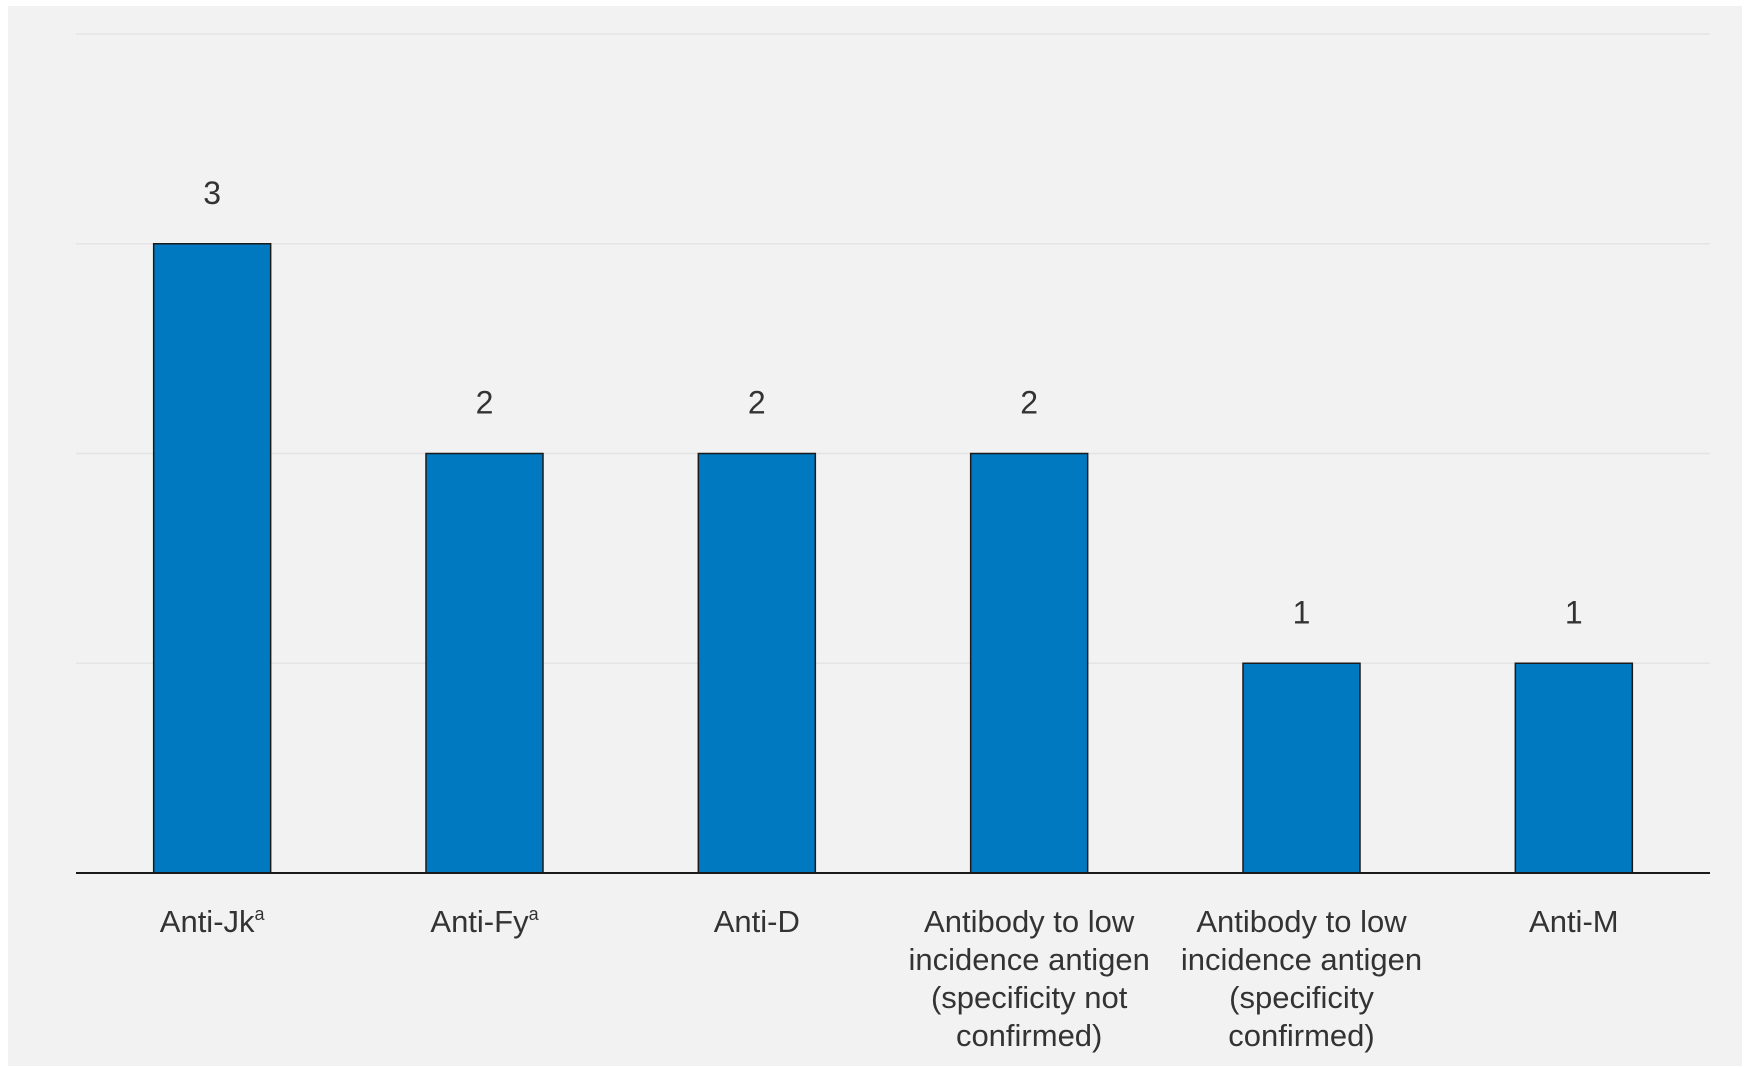 This screenshot has height=1068, width=1750. What do you see at coordinates (213, 921) in the screenshot?
I see `category-label-1: Anti-Jka` at bounding box center [213, 921].